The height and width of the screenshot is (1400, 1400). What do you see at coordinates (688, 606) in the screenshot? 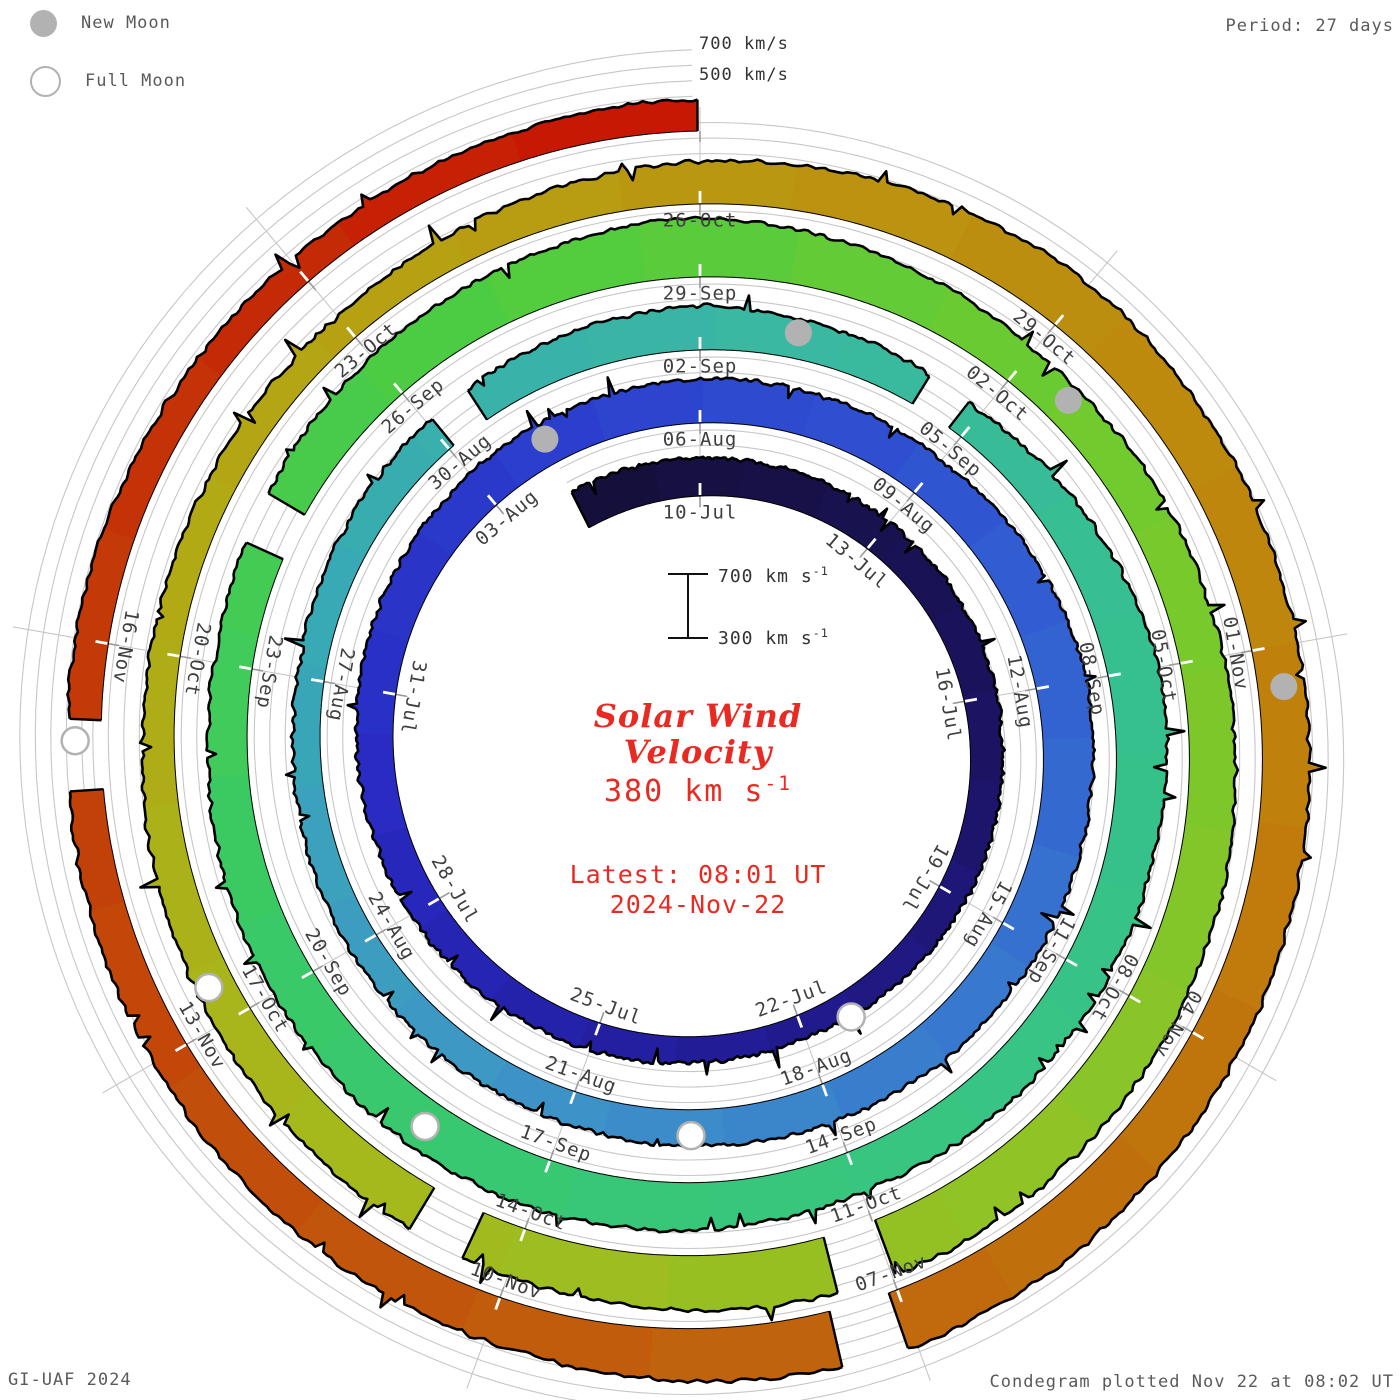
I see `velocity-scale-bar` at bounding box center [688, 606].